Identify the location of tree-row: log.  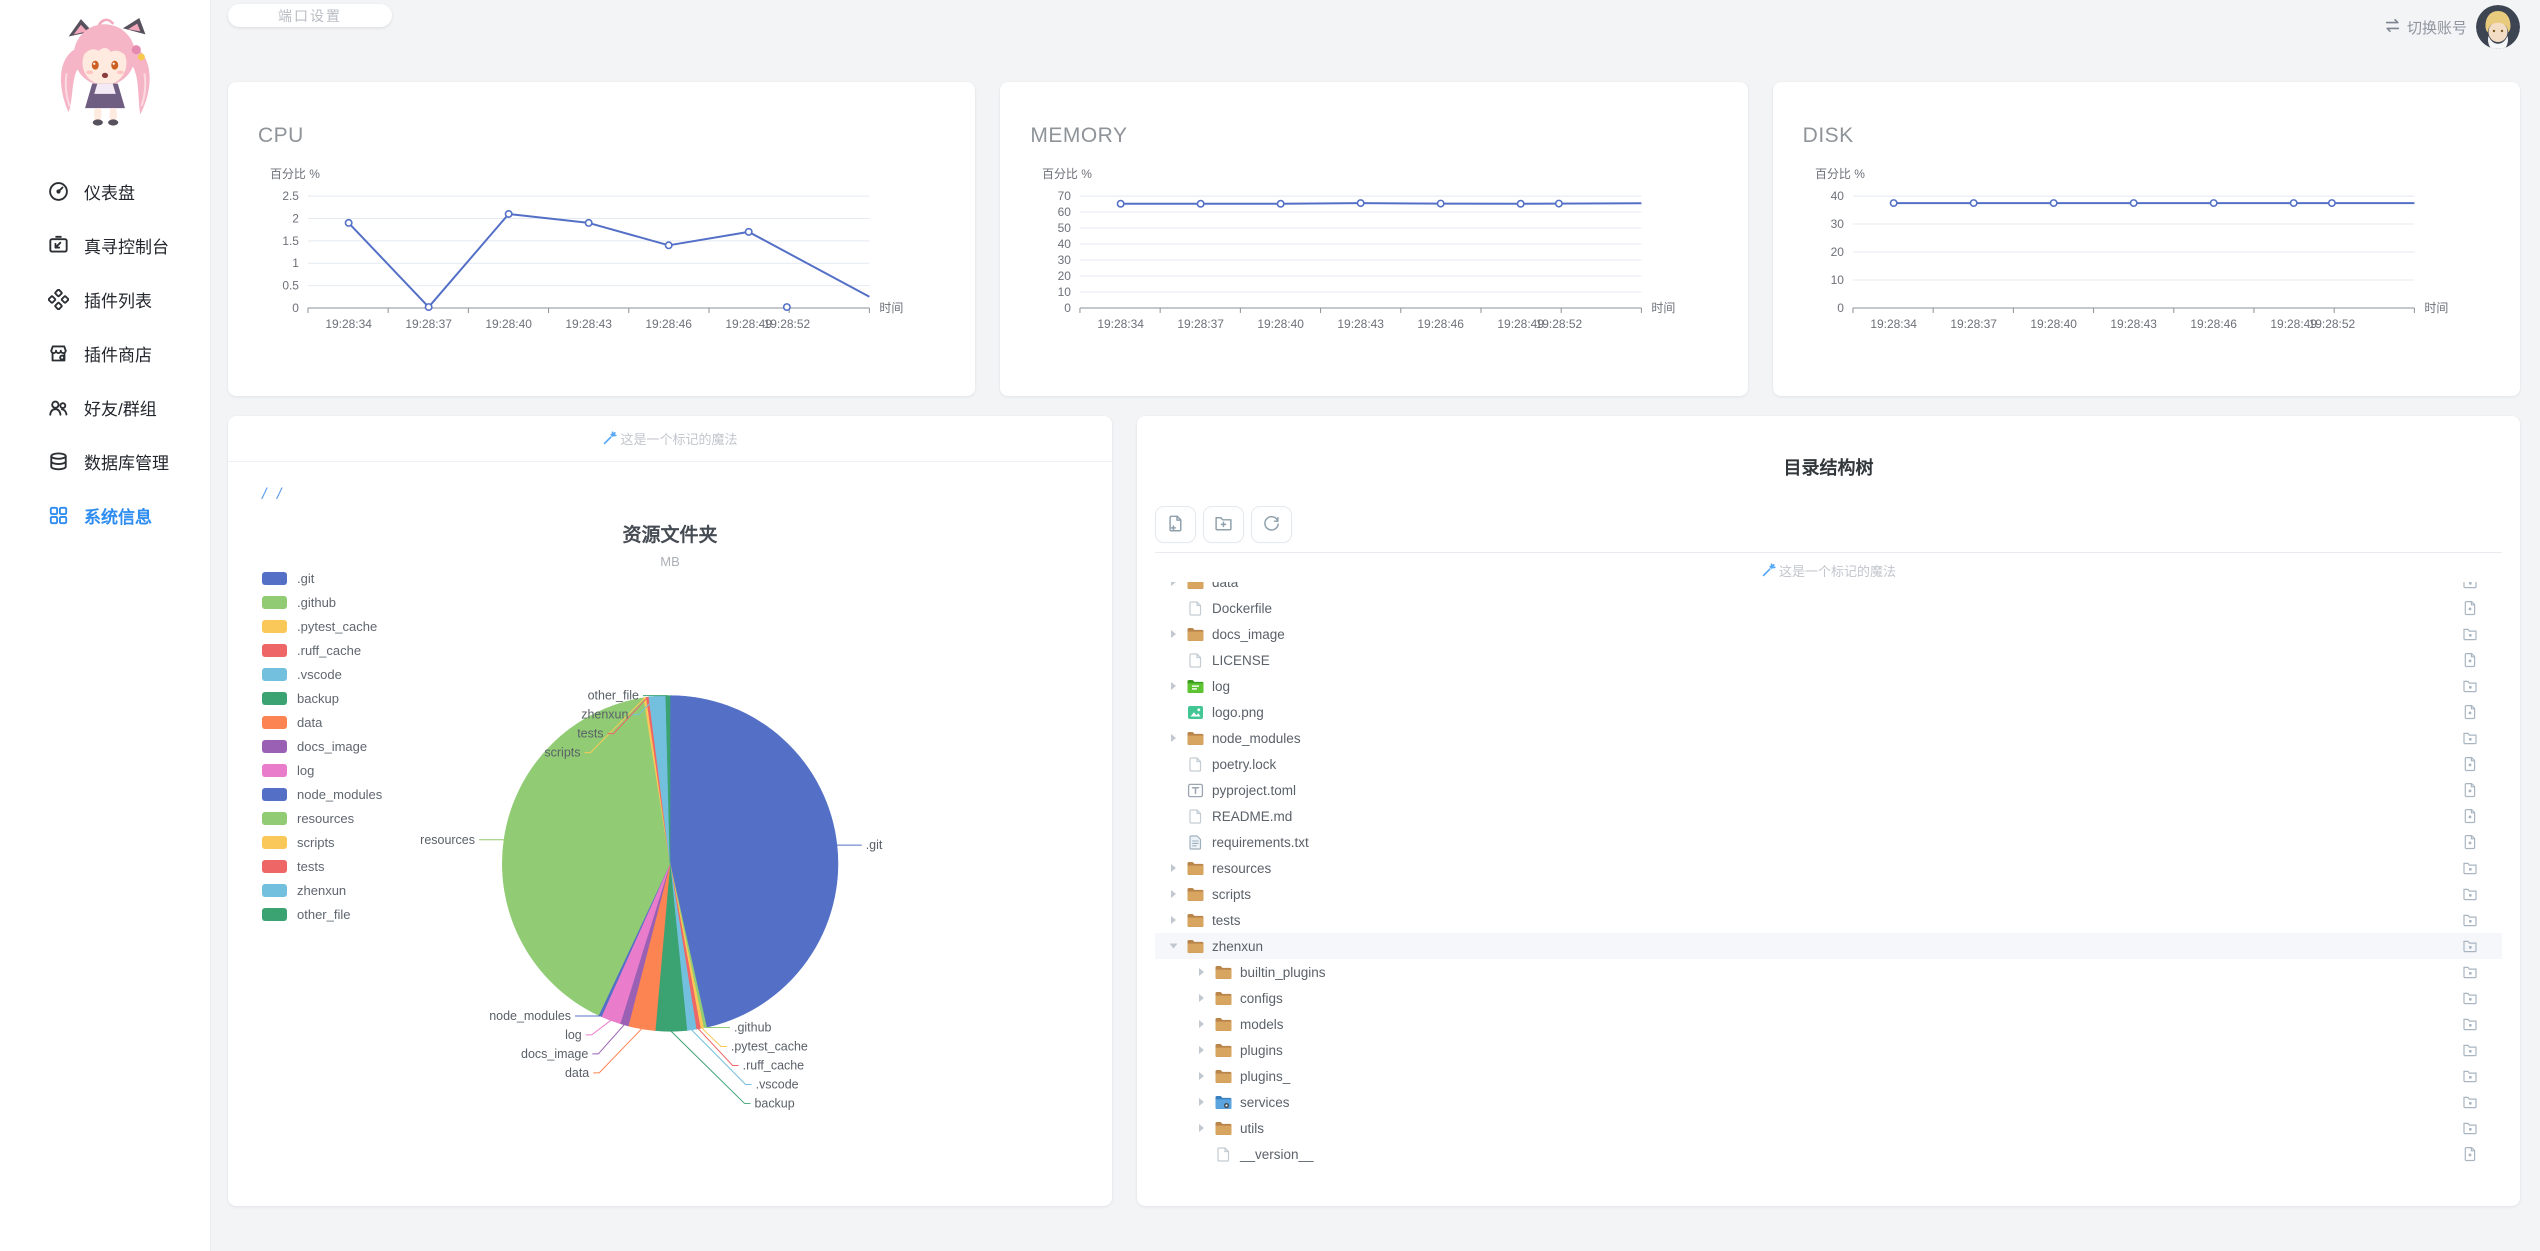
(1828, 686).